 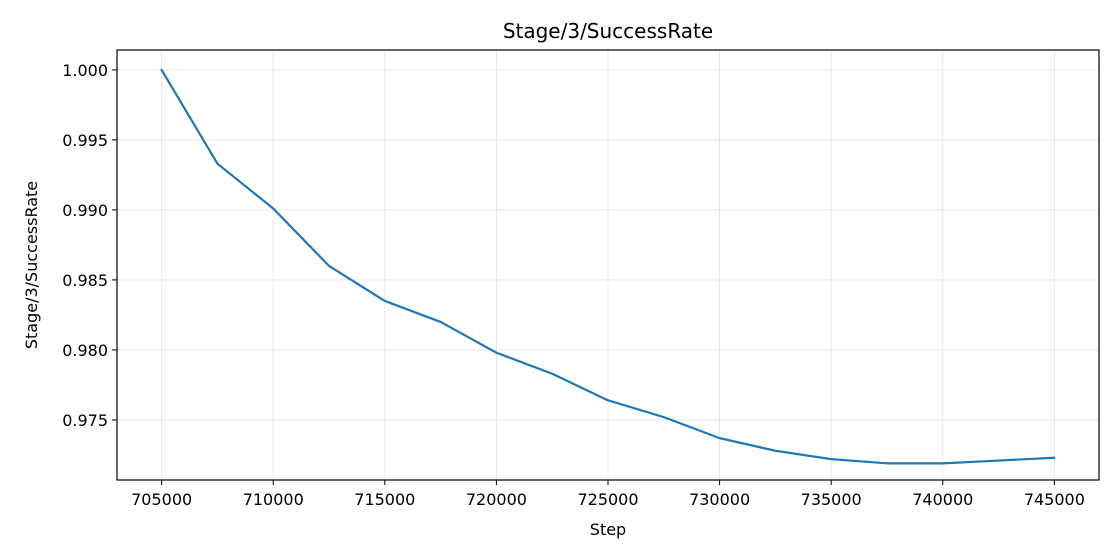 I want to click on x-tick-label: 720000, so click(x=496, y=499).